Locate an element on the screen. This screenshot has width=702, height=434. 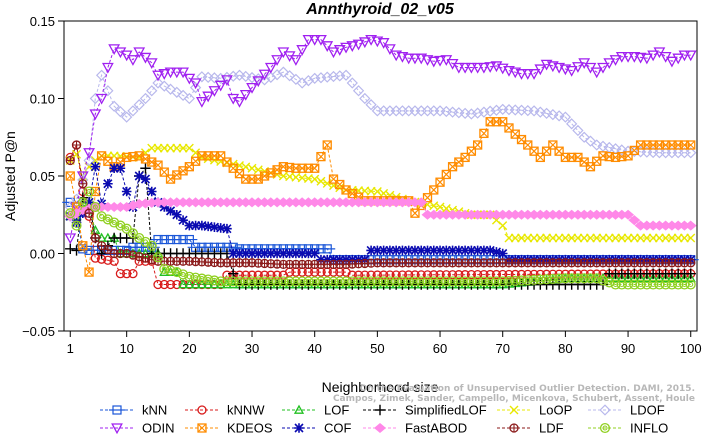
legend-item: LDOF is located at coordinates (626, 410).